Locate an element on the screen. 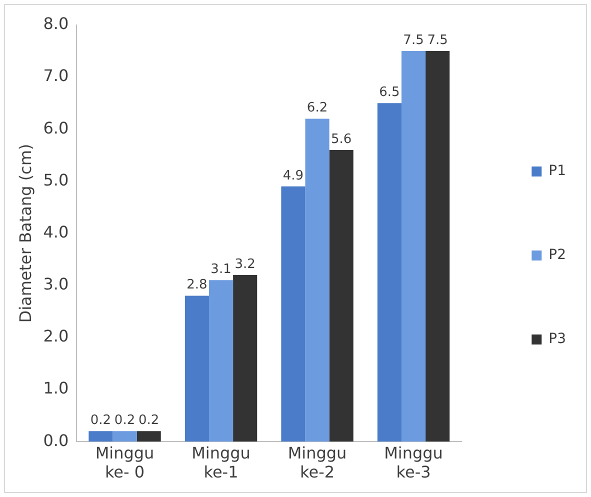 The height and width of the screenshot is (497, 591). y-tick-label: 1.0 is located at coordinates (56, 388).